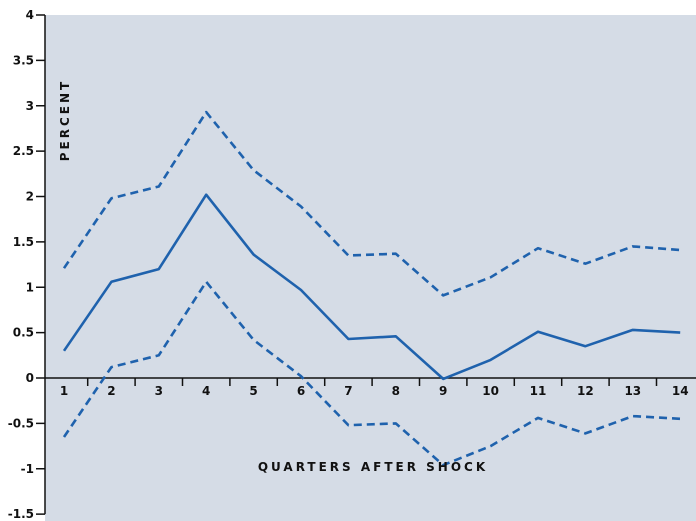 This screenshot has width=696, height=521. I want to click on y-tick-label: -0.5, so click(21, 423).